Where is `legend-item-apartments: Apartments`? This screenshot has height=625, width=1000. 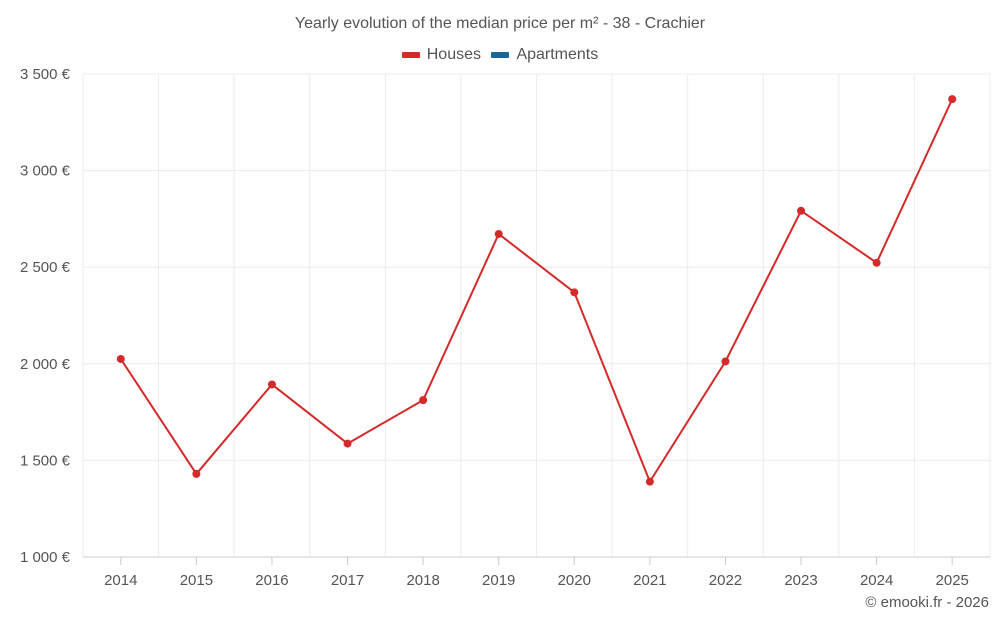
legend-item-apartments: Apartments is located at coordinates (544, 55).